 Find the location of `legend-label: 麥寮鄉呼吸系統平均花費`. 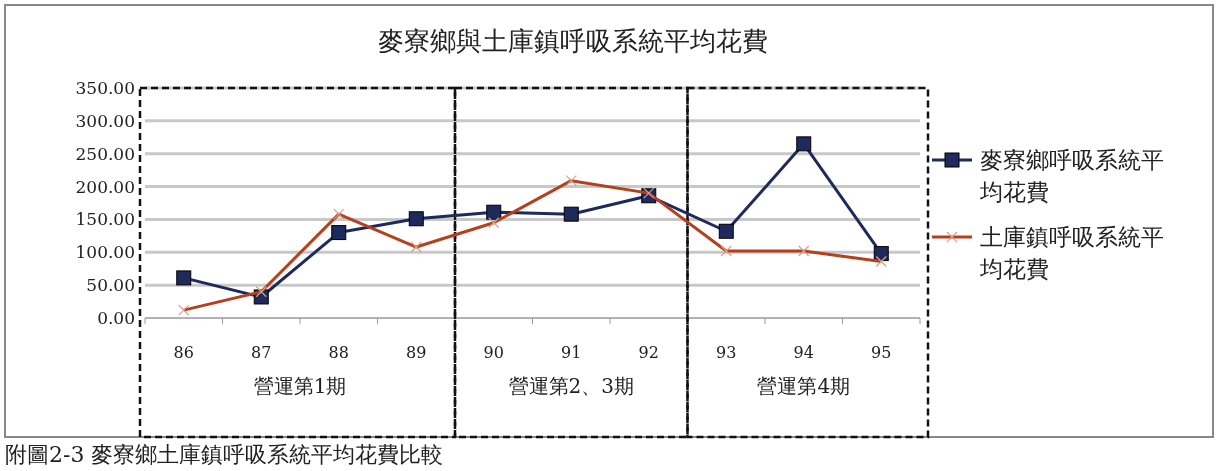

legend-label: 麥寮鄉呼吸系統平均花費 is located at coordinates (1071, 176).